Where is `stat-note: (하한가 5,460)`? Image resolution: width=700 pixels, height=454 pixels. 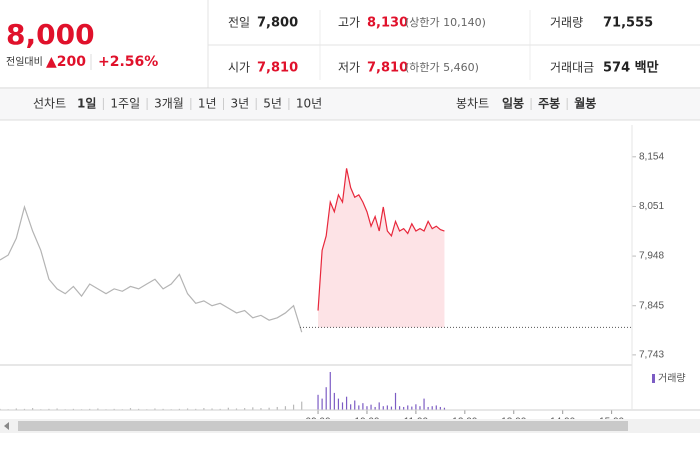 stat-note: (하한가 5,460) is located at coordinates (442, 67).